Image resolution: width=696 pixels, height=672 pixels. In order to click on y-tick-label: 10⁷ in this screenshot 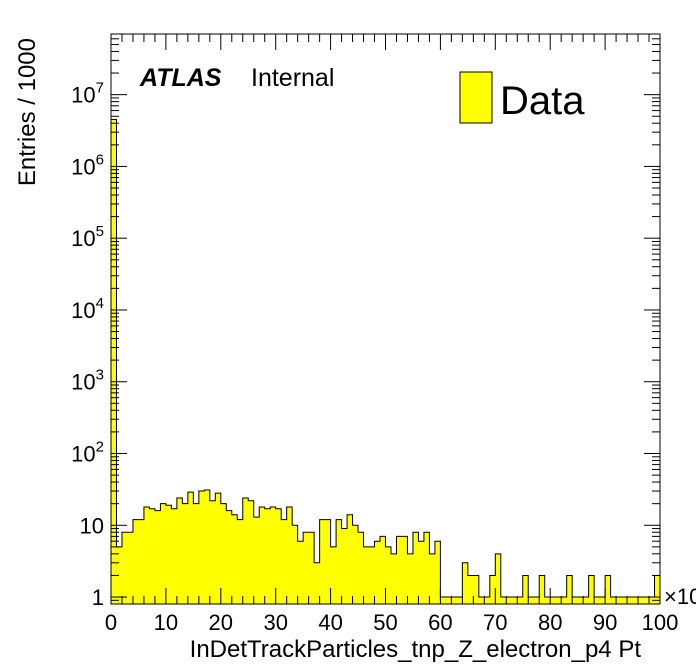, I will do `click(87, 94)`.